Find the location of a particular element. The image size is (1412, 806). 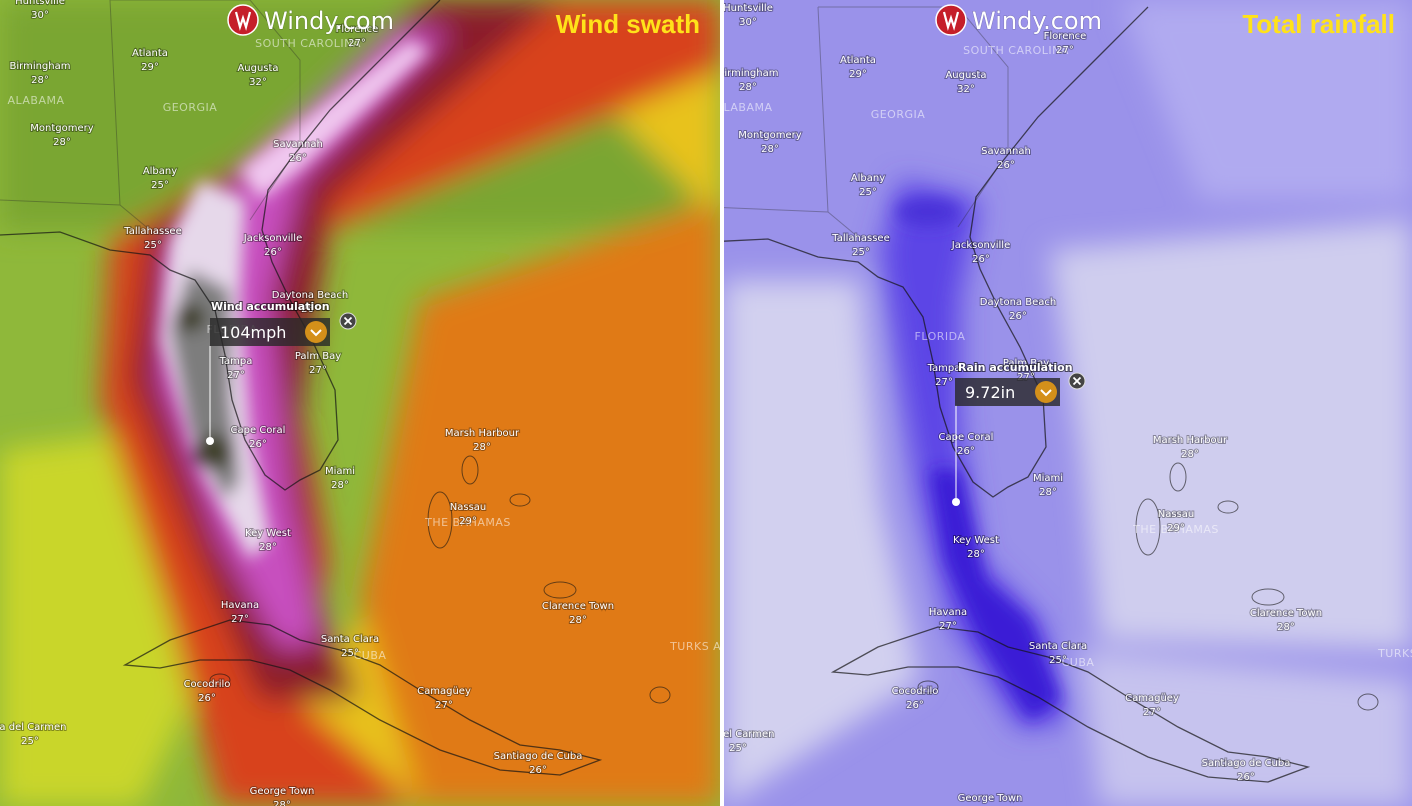

popup-value: 104mph is located at coordinates (253, 332).